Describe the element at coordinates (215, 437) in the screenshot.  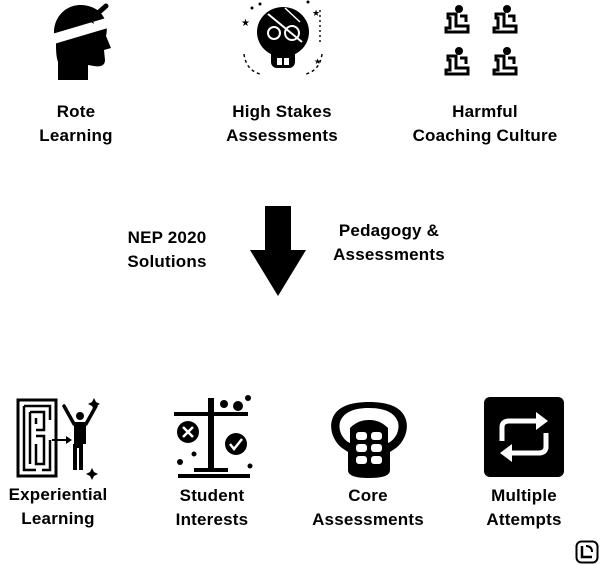
I see `balance-scale-icon` at that location.